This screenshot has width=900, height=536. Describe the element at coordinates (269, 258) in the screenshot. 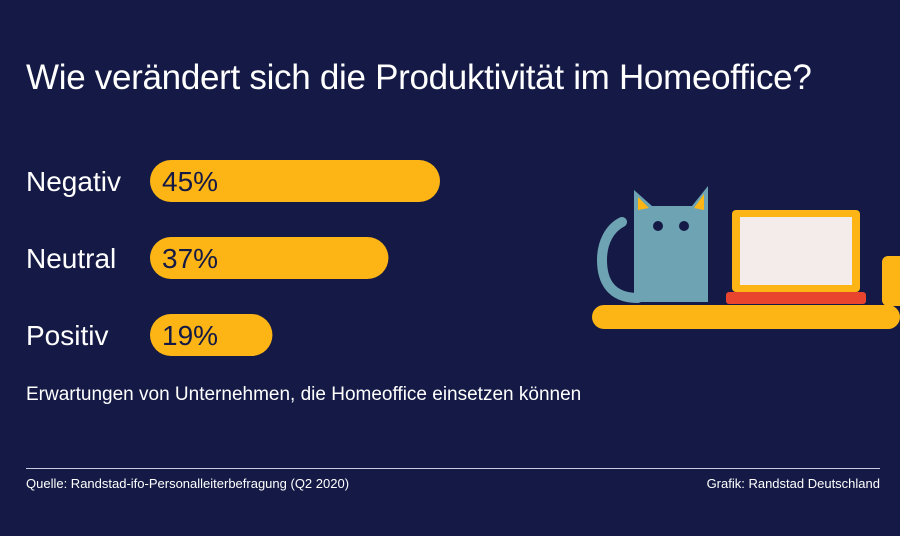

I see `bar-neutral` at that location.